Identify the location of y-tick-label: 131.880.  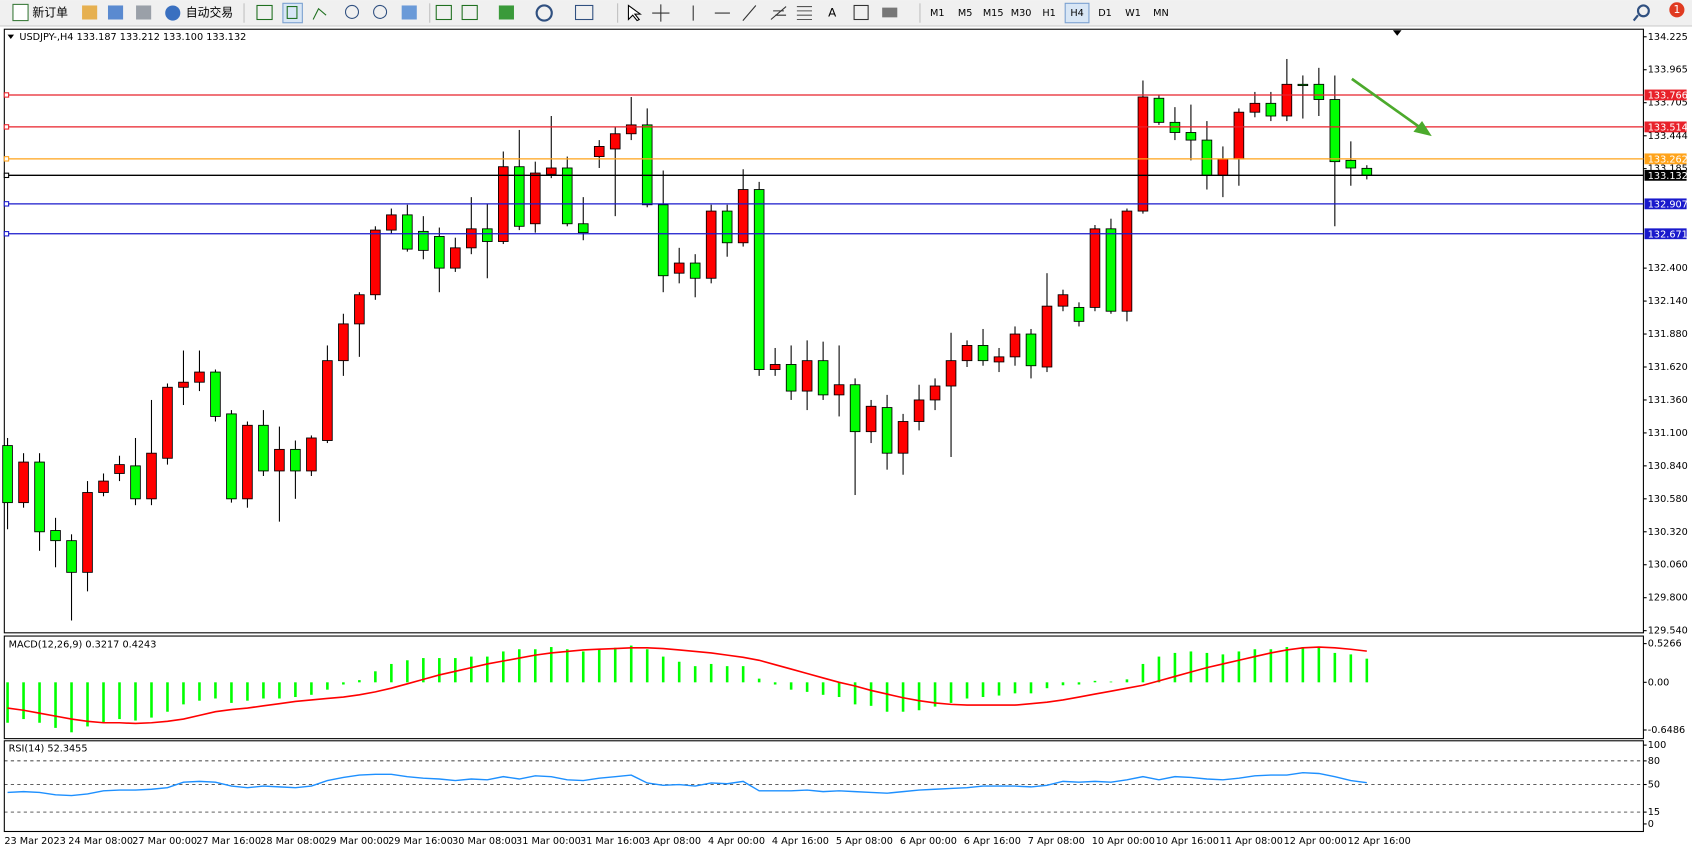
(1668, 334).